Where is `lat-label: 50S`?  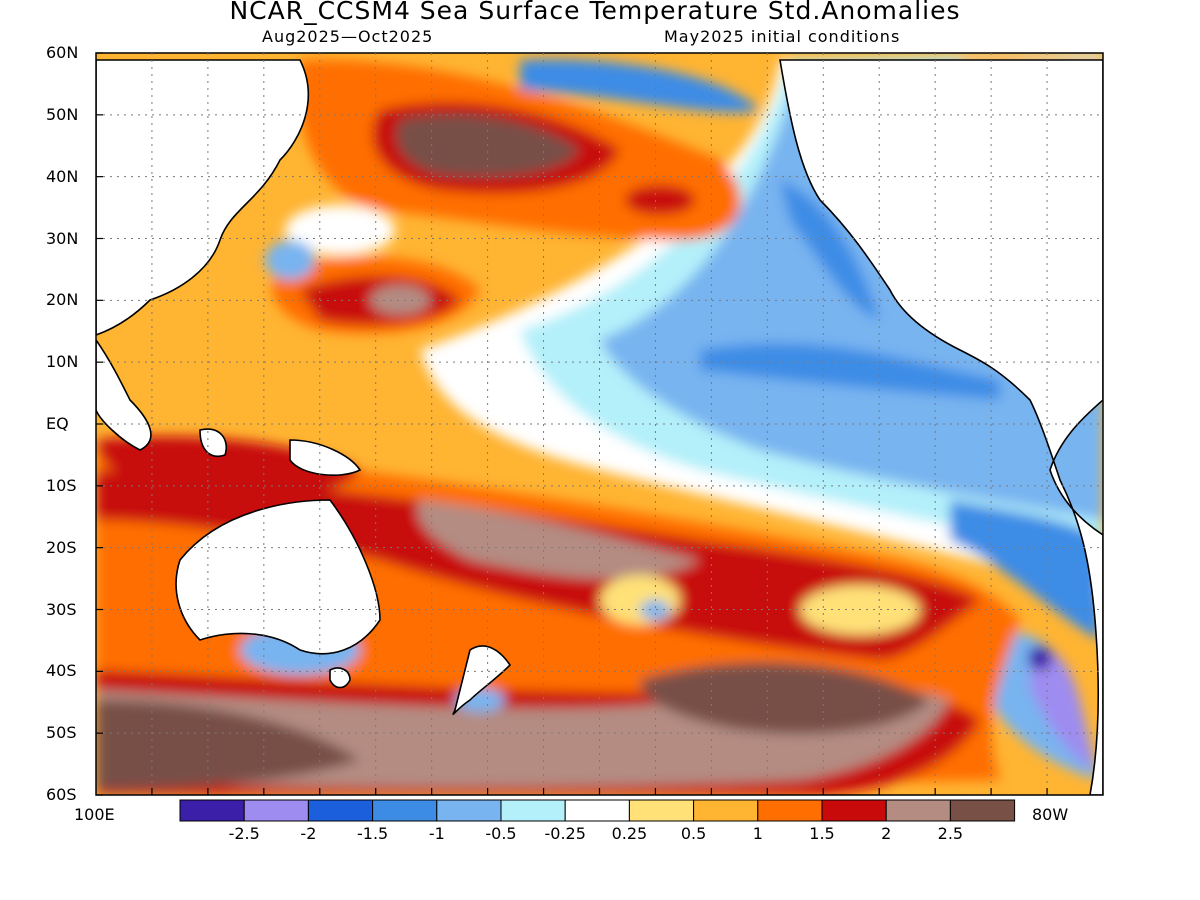
lat-label: 50S is located at coordinates (61, 733).